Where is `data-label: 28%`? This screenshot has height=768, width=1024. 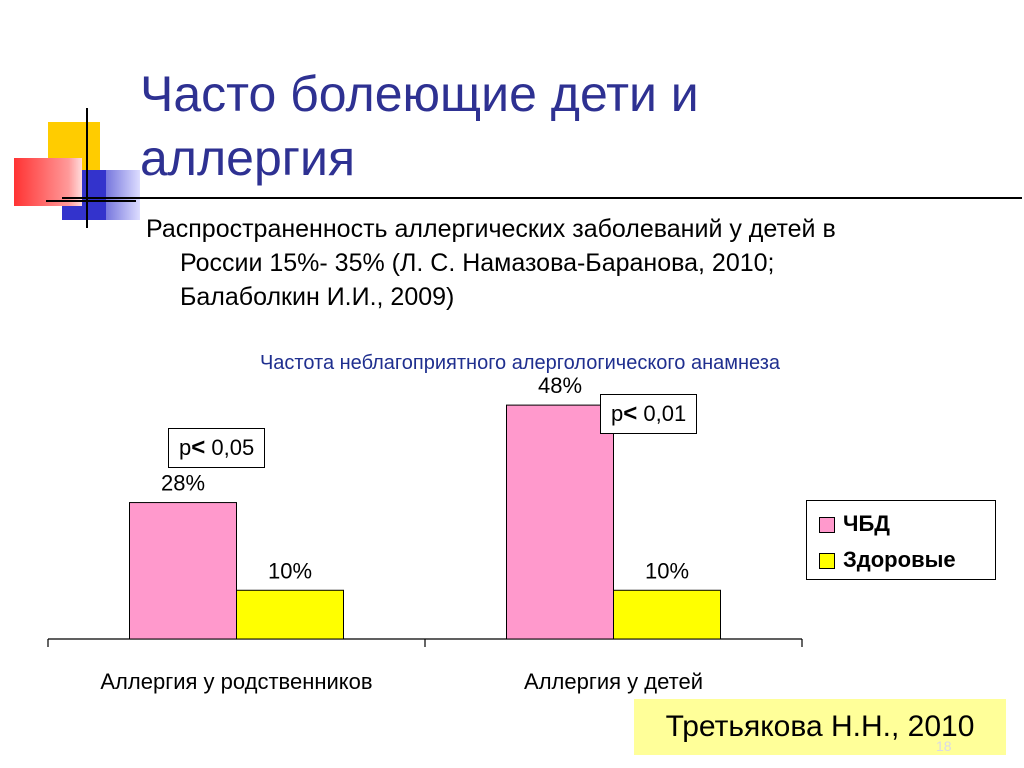 data-label: 28% is located at coordinates (183, 483).